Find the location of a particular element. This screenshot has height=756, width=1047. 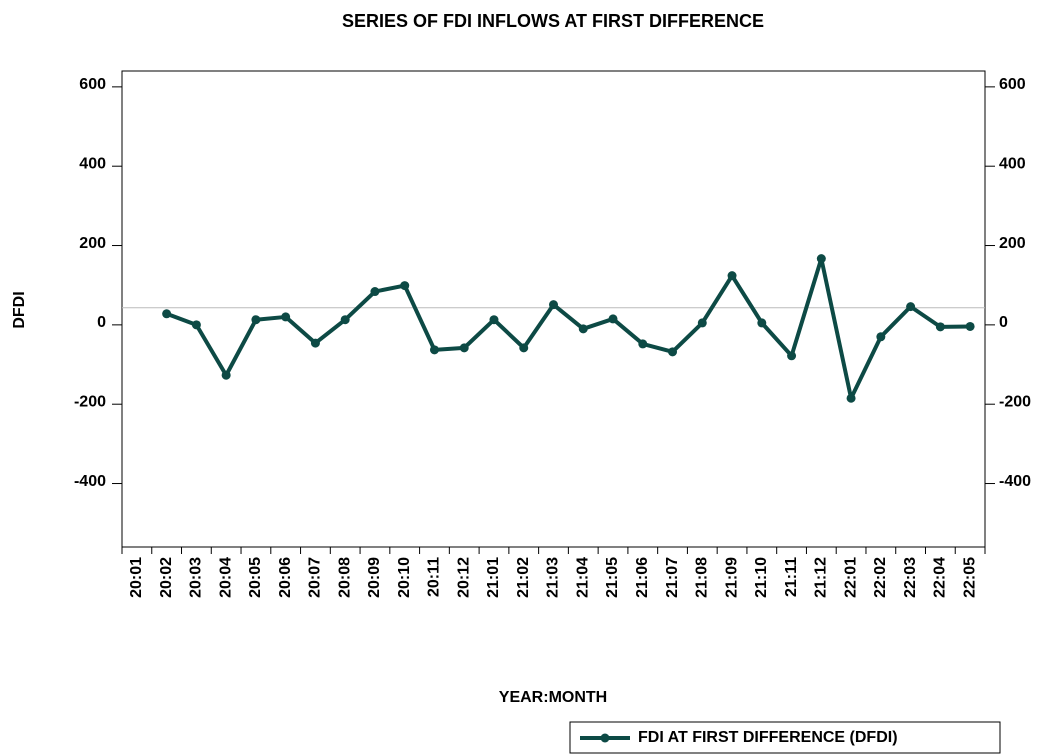

x-tick-label: 22:03 is located at coordinates (910, 577).